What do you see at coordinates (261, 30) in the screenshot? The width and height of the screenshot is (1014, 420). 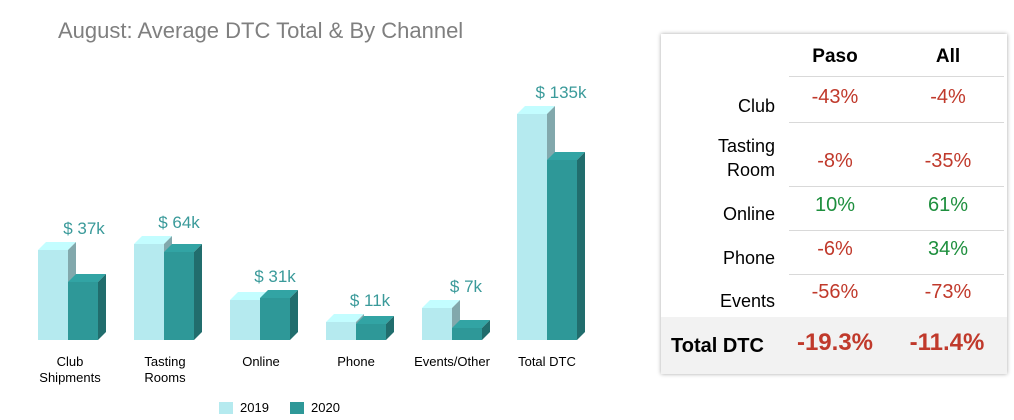 I see `chart-title: August: Average DTC Total & By Channel` at bounding box center [261, 30].